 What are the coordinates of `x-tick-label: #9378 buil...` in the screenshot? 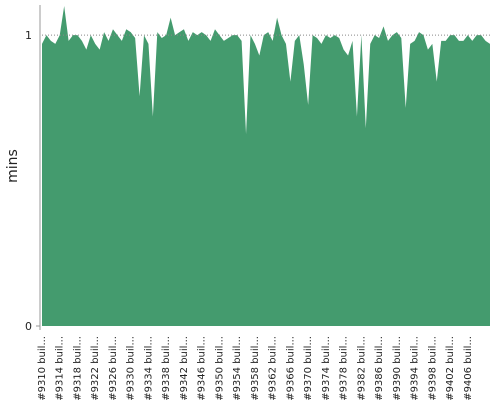 It's located at (344, 368).